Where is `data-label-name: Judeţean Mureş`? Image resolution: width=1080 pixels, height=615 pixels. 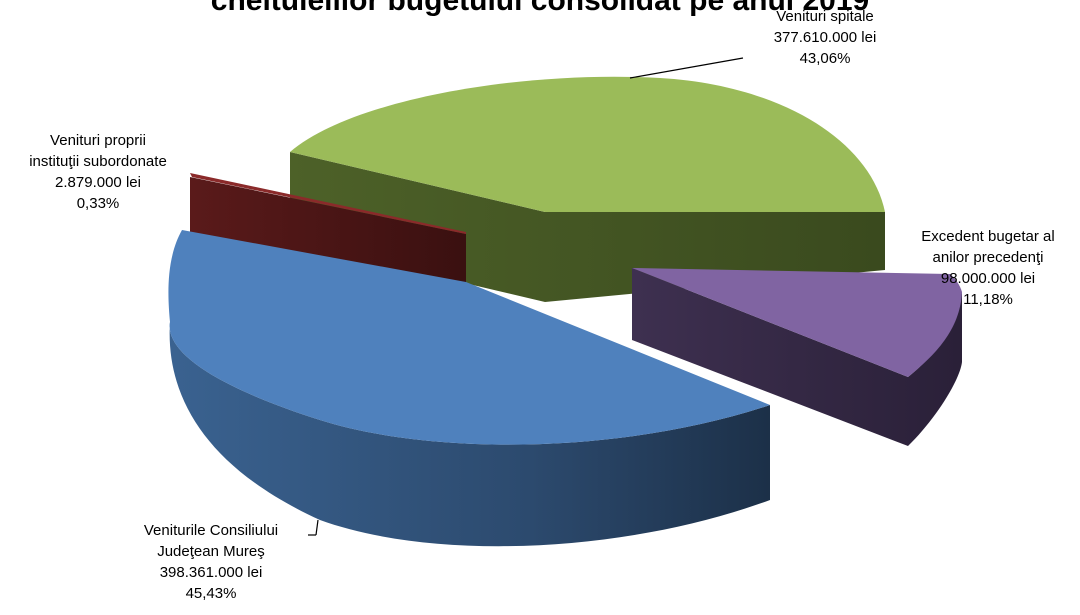
data-label-name: Judeţean Mureş is located at coordinates (211, 551).